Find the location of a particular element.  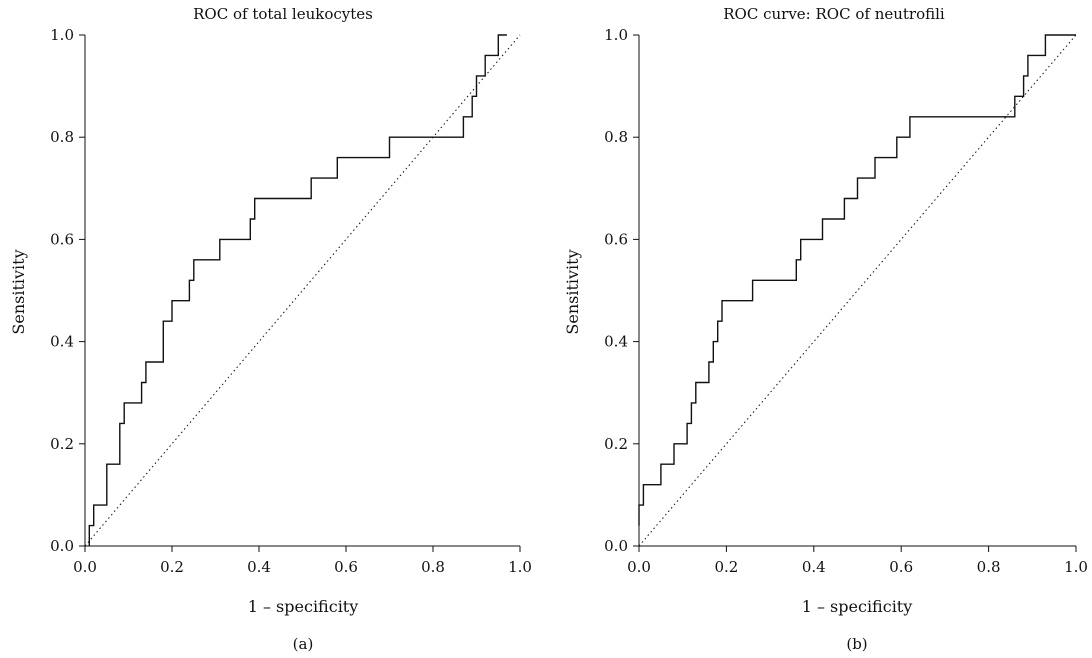

x-axis-label-b: 1 – specificity is located at coordinates (857, 606).